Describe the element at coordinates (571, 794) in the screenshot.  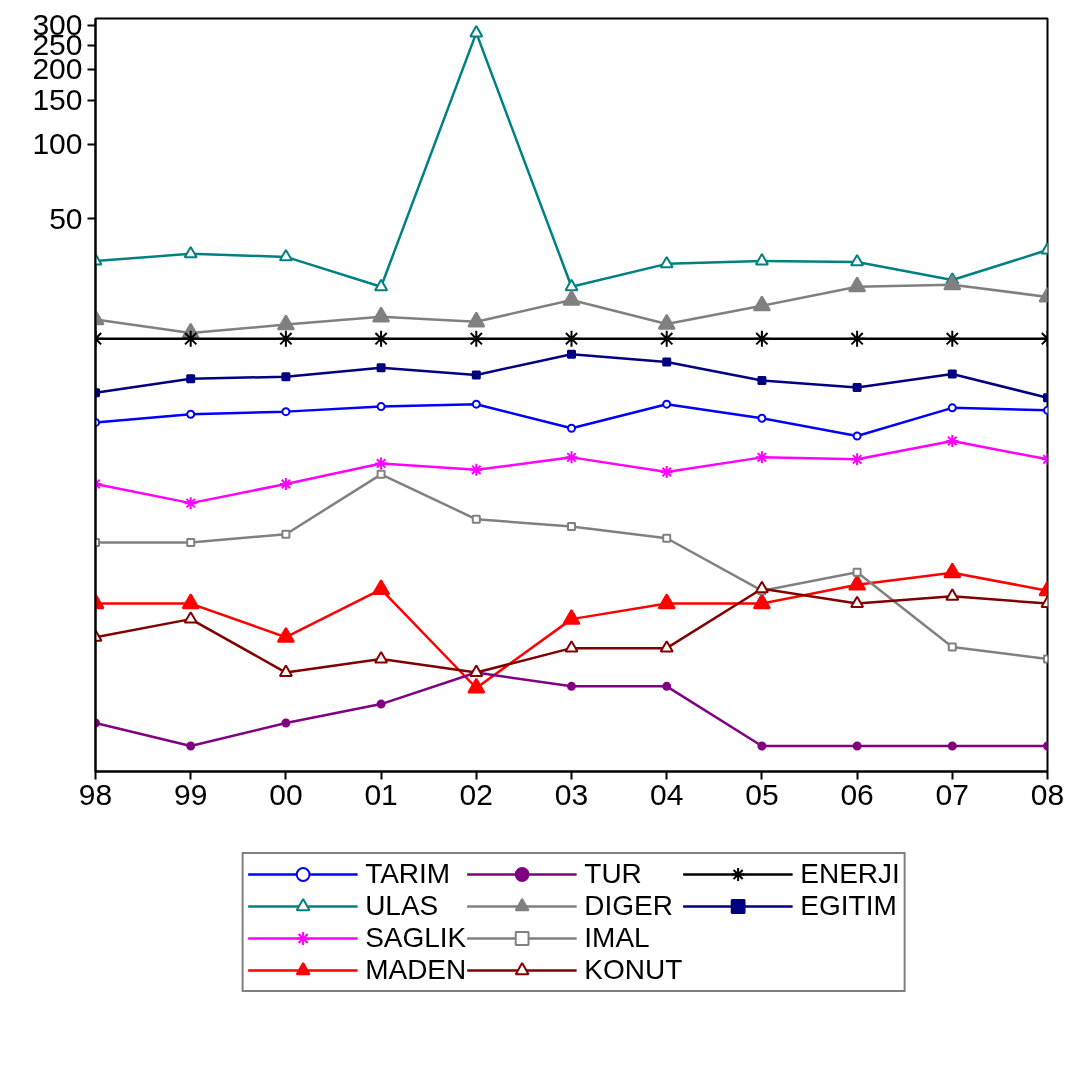
I see `x-tick-label: 03` at that location.